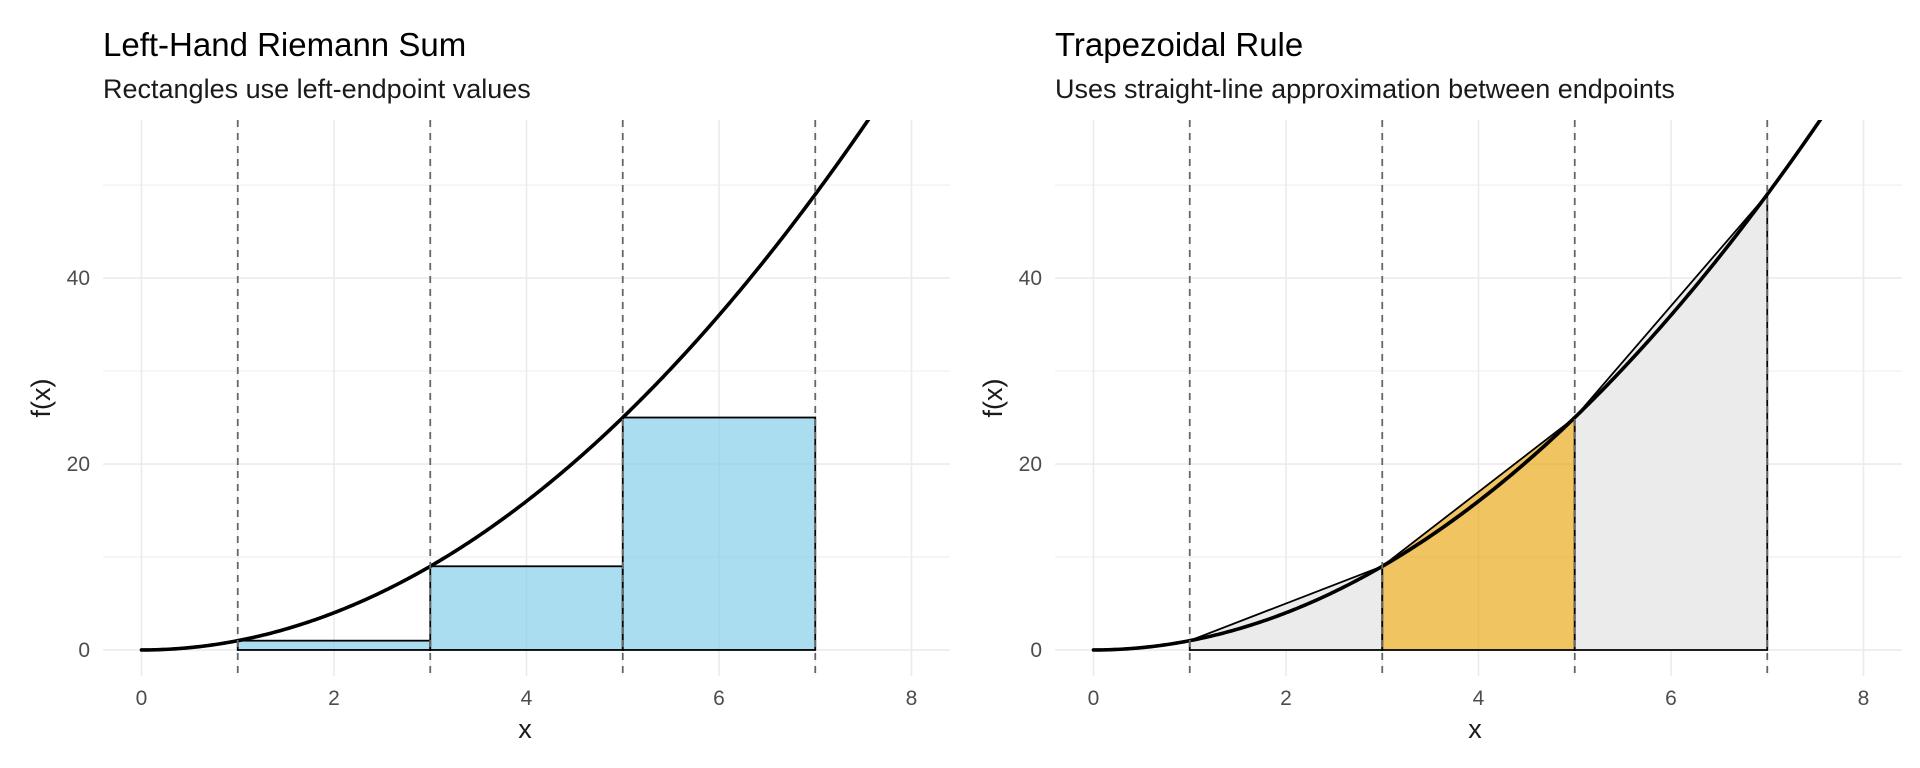 This screenshot has height=768, width=1920. I want to click on panel-title: Trapezoidal Rule, so click(1179, 44).